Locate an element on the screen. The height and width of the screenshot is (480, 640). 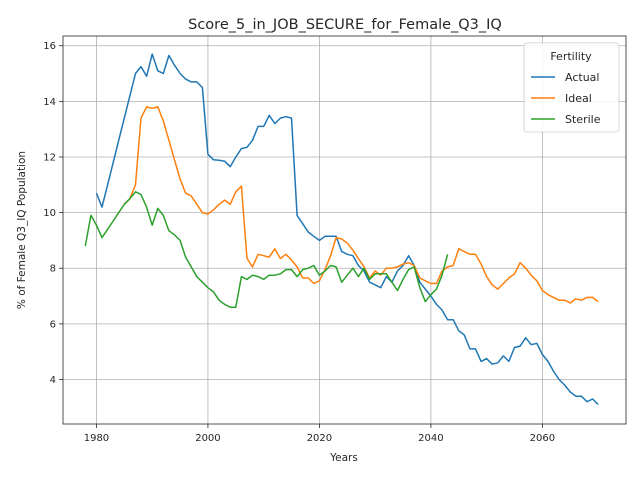
x-tick-label: 2000 is located at coordinates (207, 438).